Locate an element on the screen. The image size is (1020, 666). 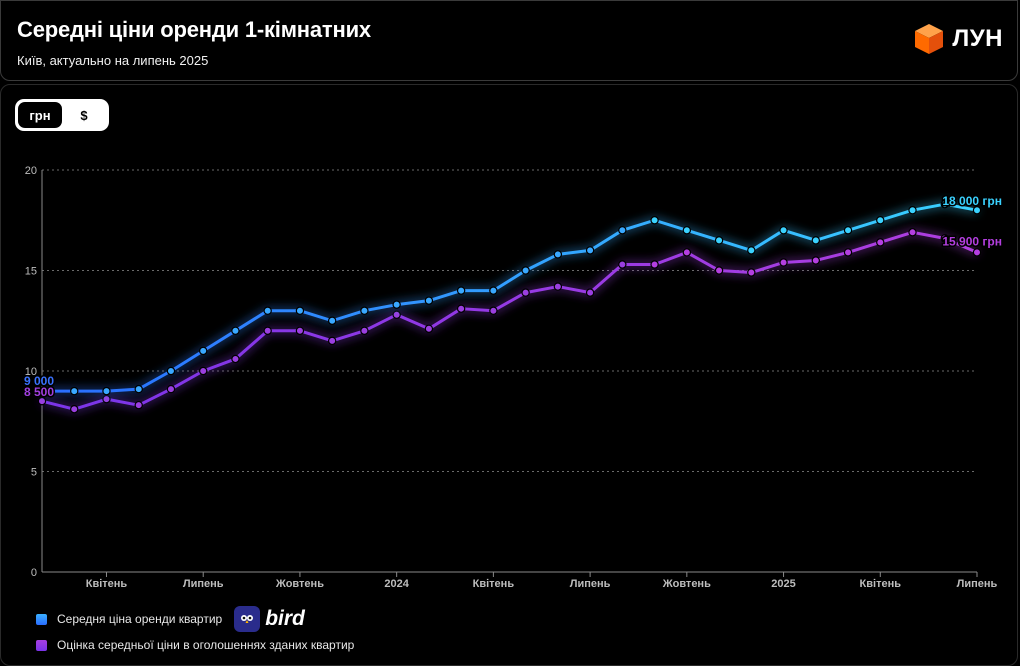
y-tick-label: 15 is located at coordinates (31, 272).